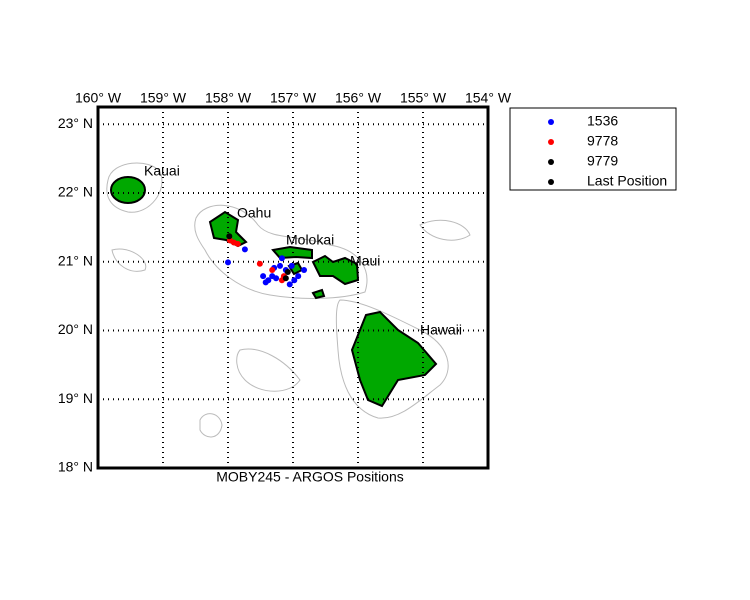  What do you see at coordinates (75, 192) in the screenshot?
I see `y-tick-label: 22° N` at bounding box center [75, 192].